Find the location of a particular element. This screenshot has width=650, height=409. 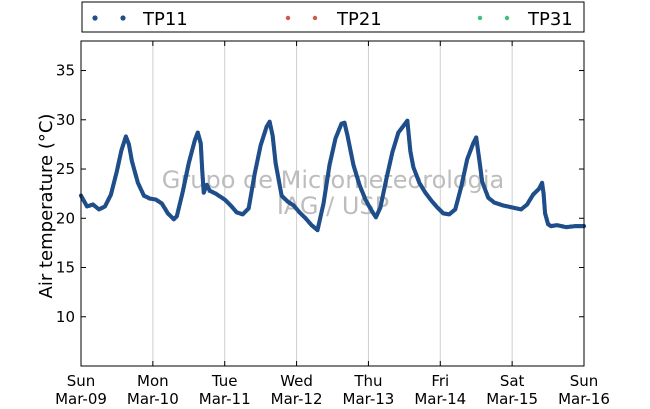

y-tick-label: 15 is located at coordinates (65, 268).